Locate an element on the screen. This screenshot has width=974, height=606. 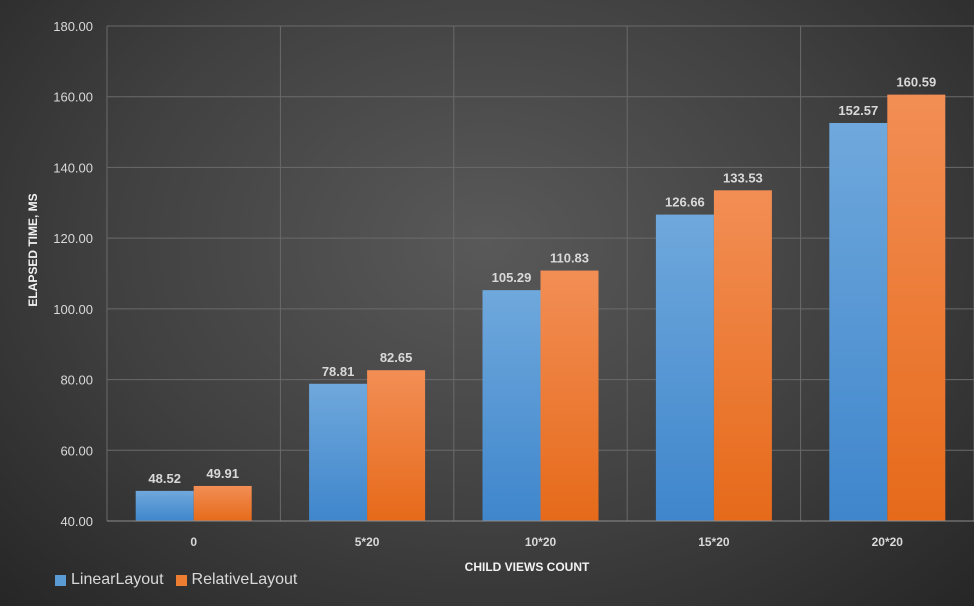
legend-swatch-relativelayout is located at coordinates (181, 580).